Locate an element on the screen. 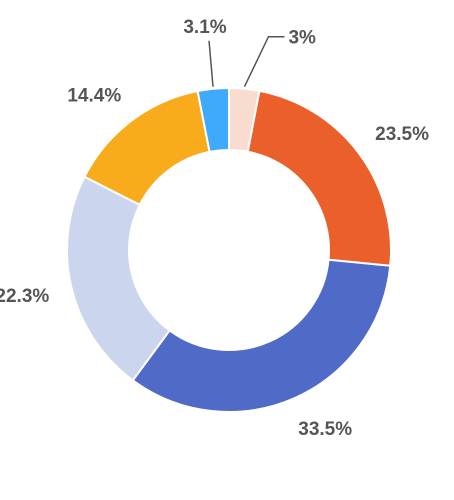 Image resolution: width=454 pixels, height=500 pixels. slice-label-4: 14.4% is located at coordinates (94, 96).